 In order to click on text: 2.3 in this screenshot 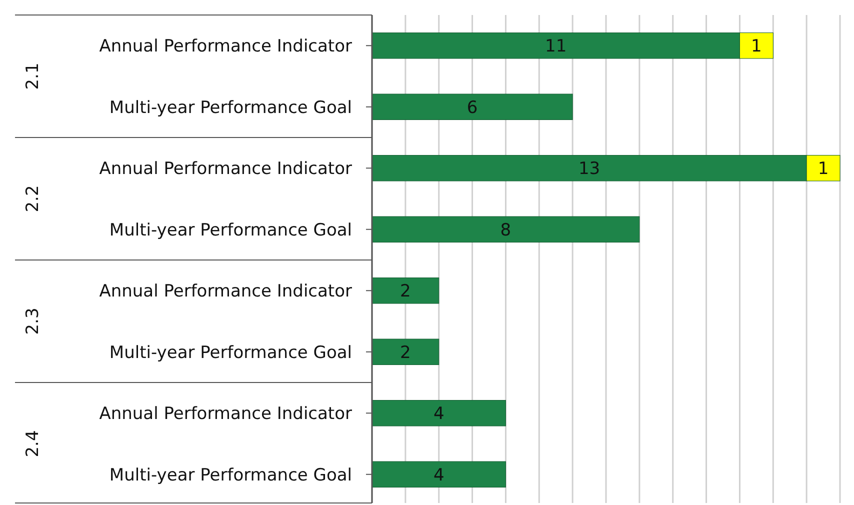, I will do `click(33, 321)`.